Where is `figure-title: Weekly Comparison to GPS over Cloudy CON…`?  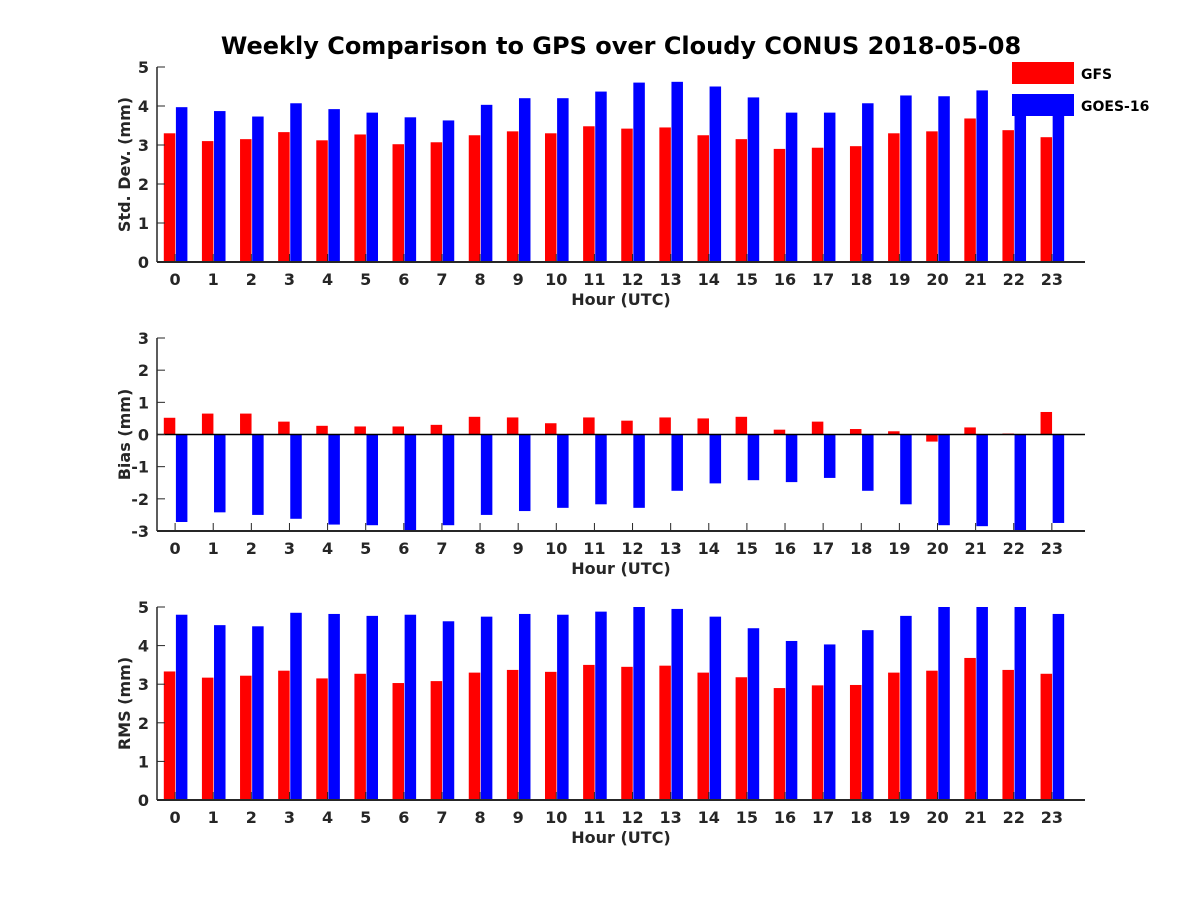
figure-title: Weekly Comparison to GPS over Cloudy CON… is located at coordinates (621, 46).